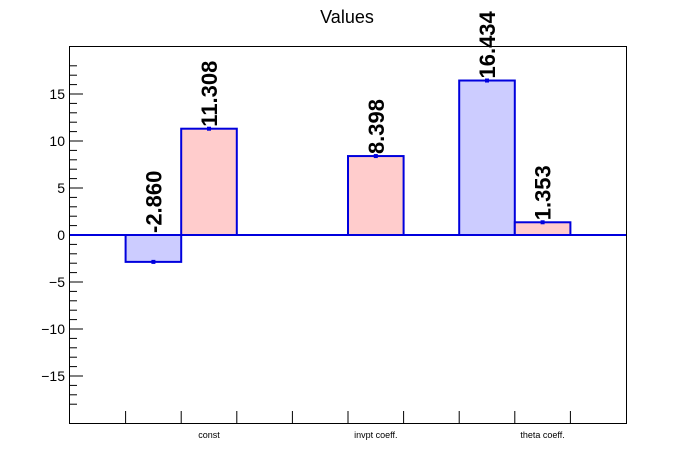 The width and height of the screenshot is (696, 472). I want to click on bar-value-label: 16.434, so click(487, 44).